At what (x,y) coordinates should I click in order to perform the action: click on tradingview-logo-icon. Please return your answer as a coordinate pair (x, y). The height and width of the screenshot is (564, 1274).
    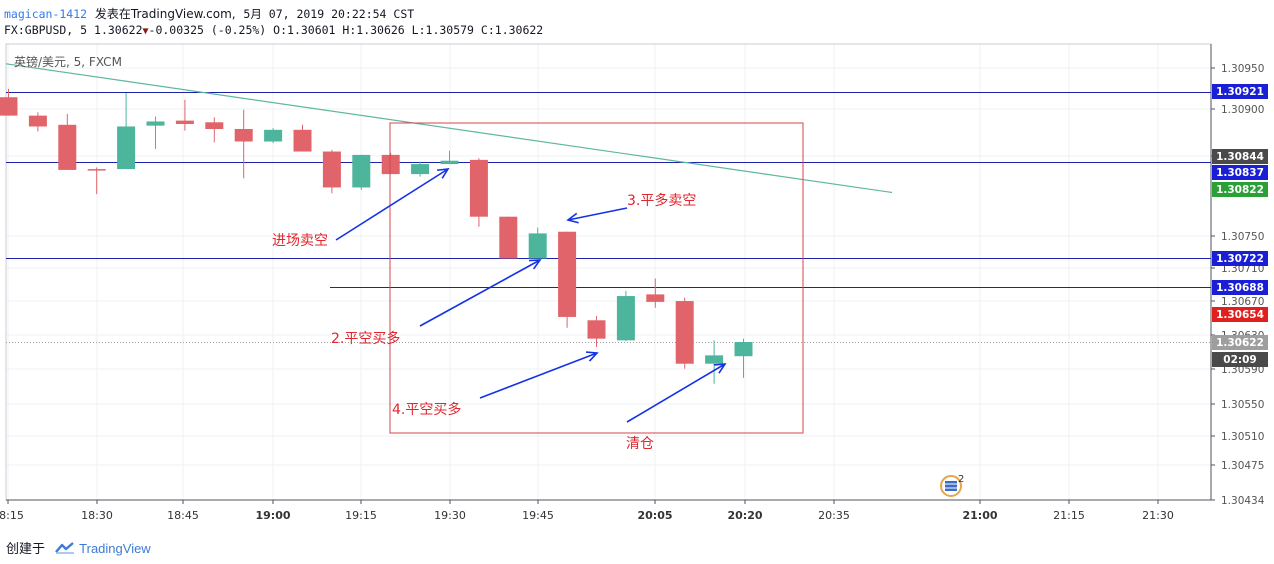
    Looking at the image, I should click on (65, 549).